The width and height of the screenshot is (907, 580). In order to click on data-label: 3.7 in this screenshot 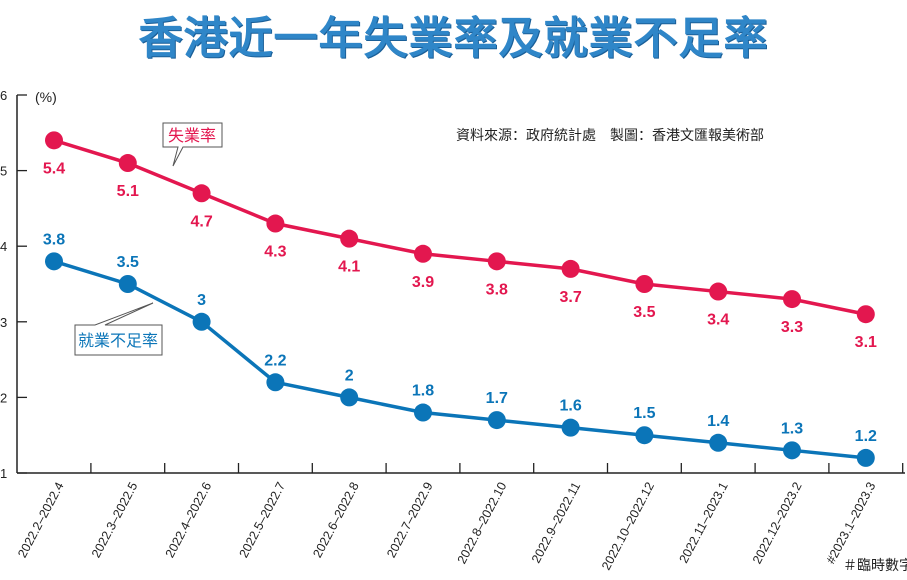, I will do `click(570, 297)`.